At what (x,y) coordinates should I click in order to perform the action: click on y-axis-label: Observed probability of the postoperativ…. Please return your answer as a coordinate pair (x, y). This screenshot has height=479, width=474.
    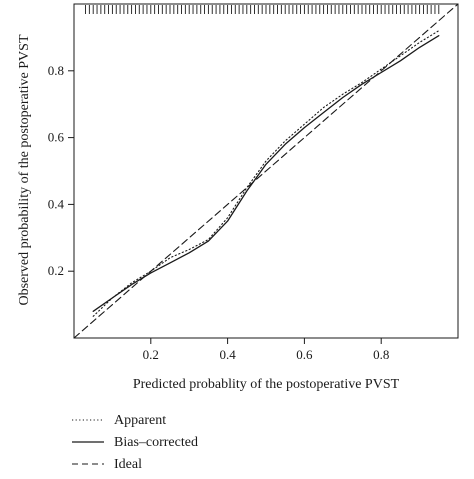
    Looking at the image, I should click on (24, 169).